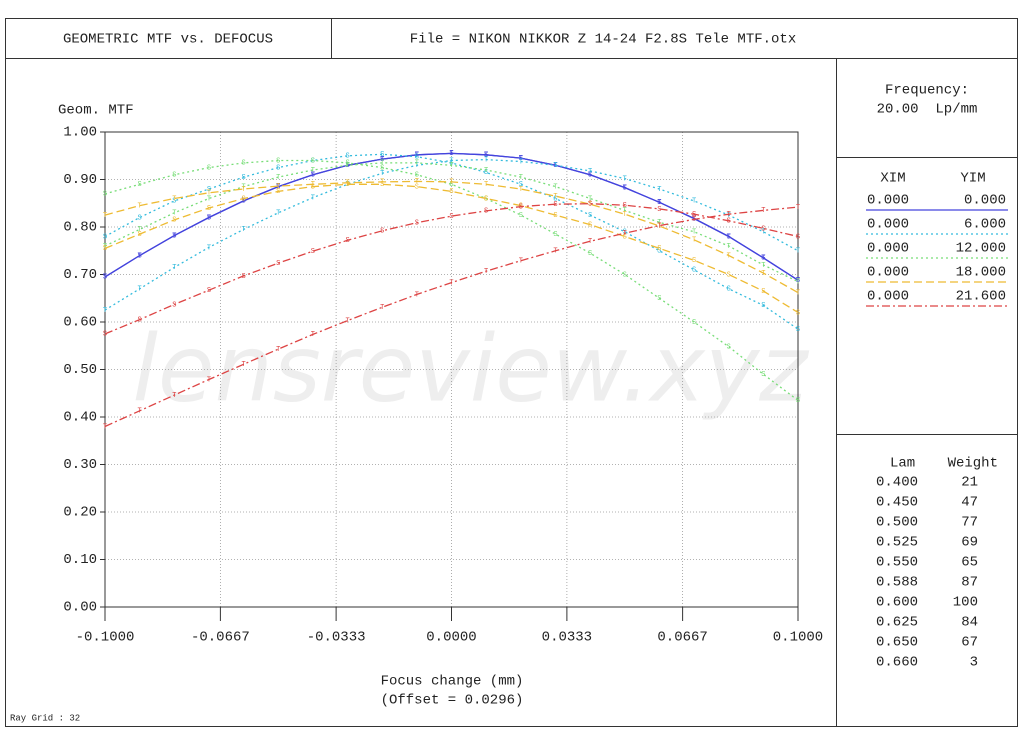  What do you see at coordinates (80, 465) in the screenshot?
I see `y-tick-label: 0.30` at bounding box center [80, 465].